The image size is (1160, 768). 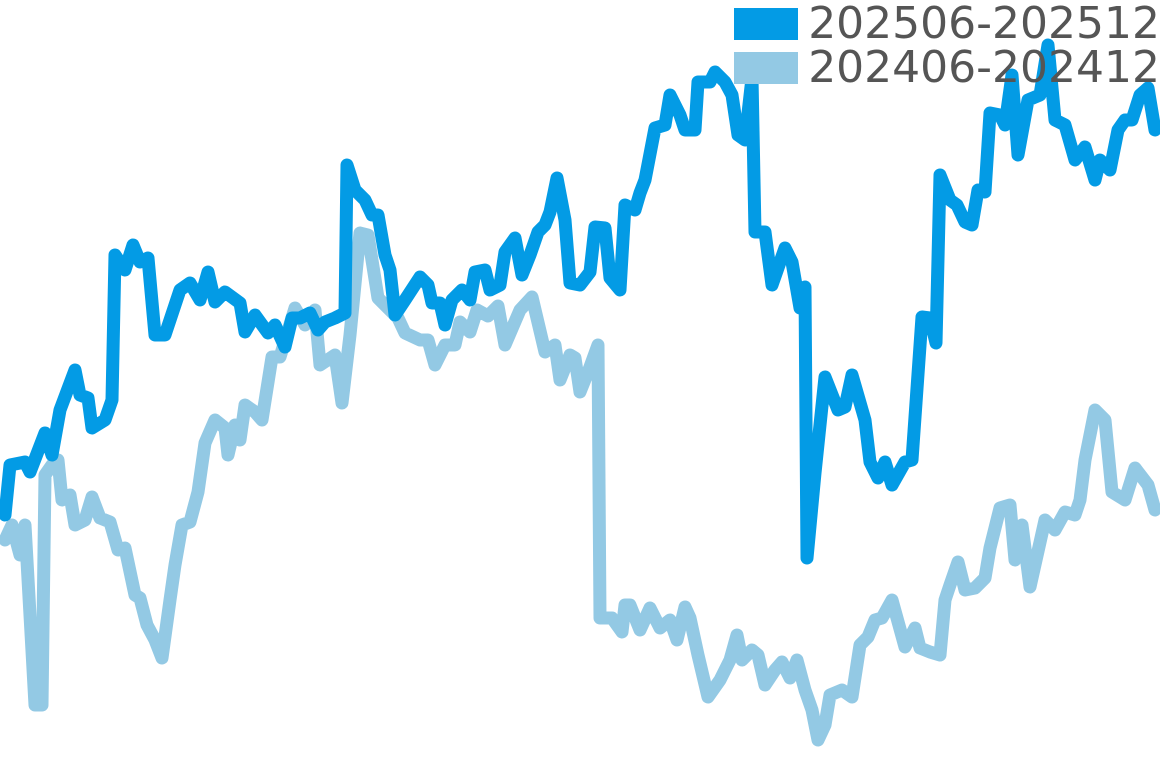 I want to click on legend-item-series-1: 202506-202512, so click(x=947, y=24).